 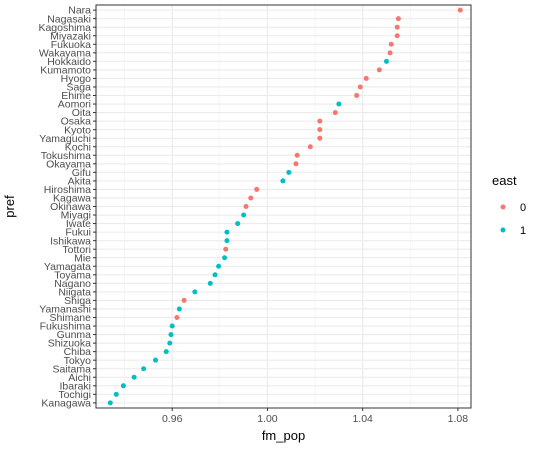 What do you see at coordinates (170, 343) in the screenshot?
I see `data-point-shizuoka` at bounding box center [170, 343].